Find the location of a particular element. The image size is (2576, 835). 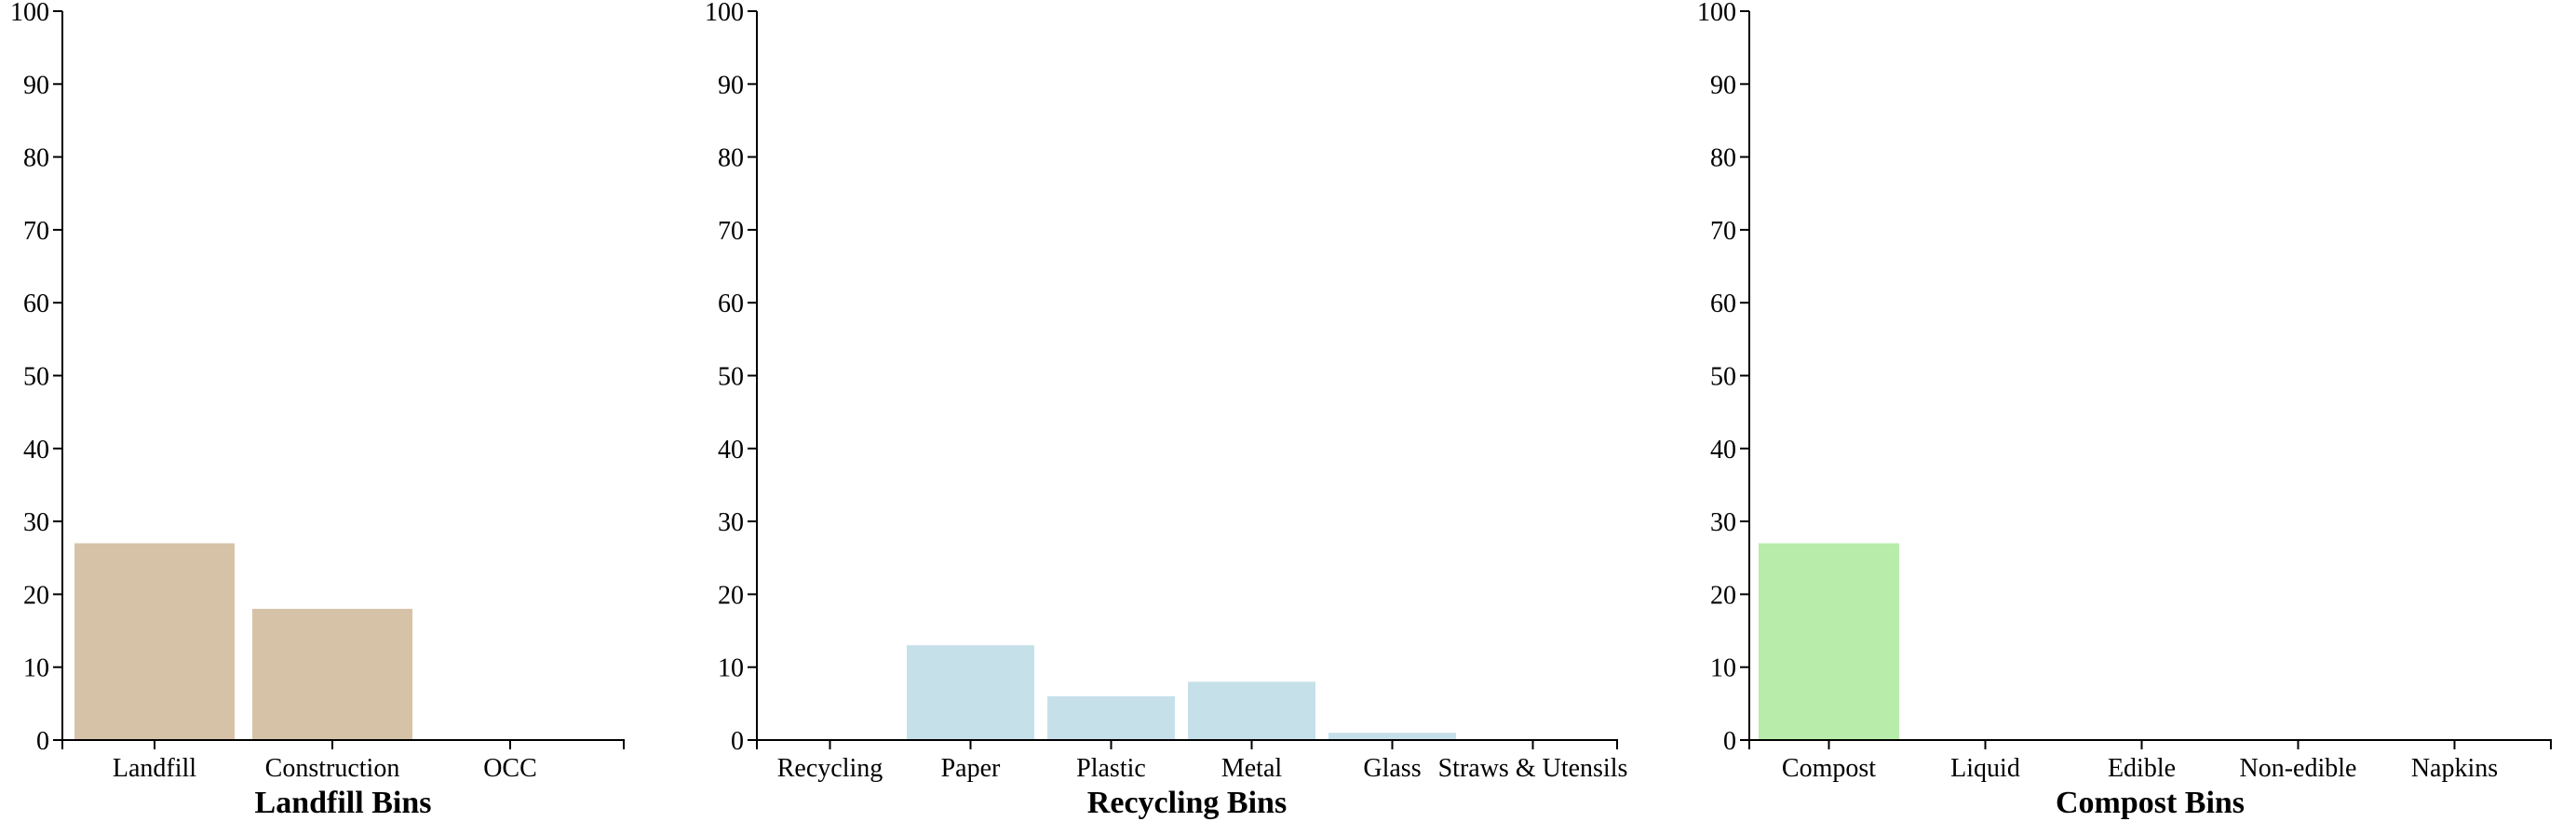

x-tick-label-paper: Paper is located at coordinates (971, 768).